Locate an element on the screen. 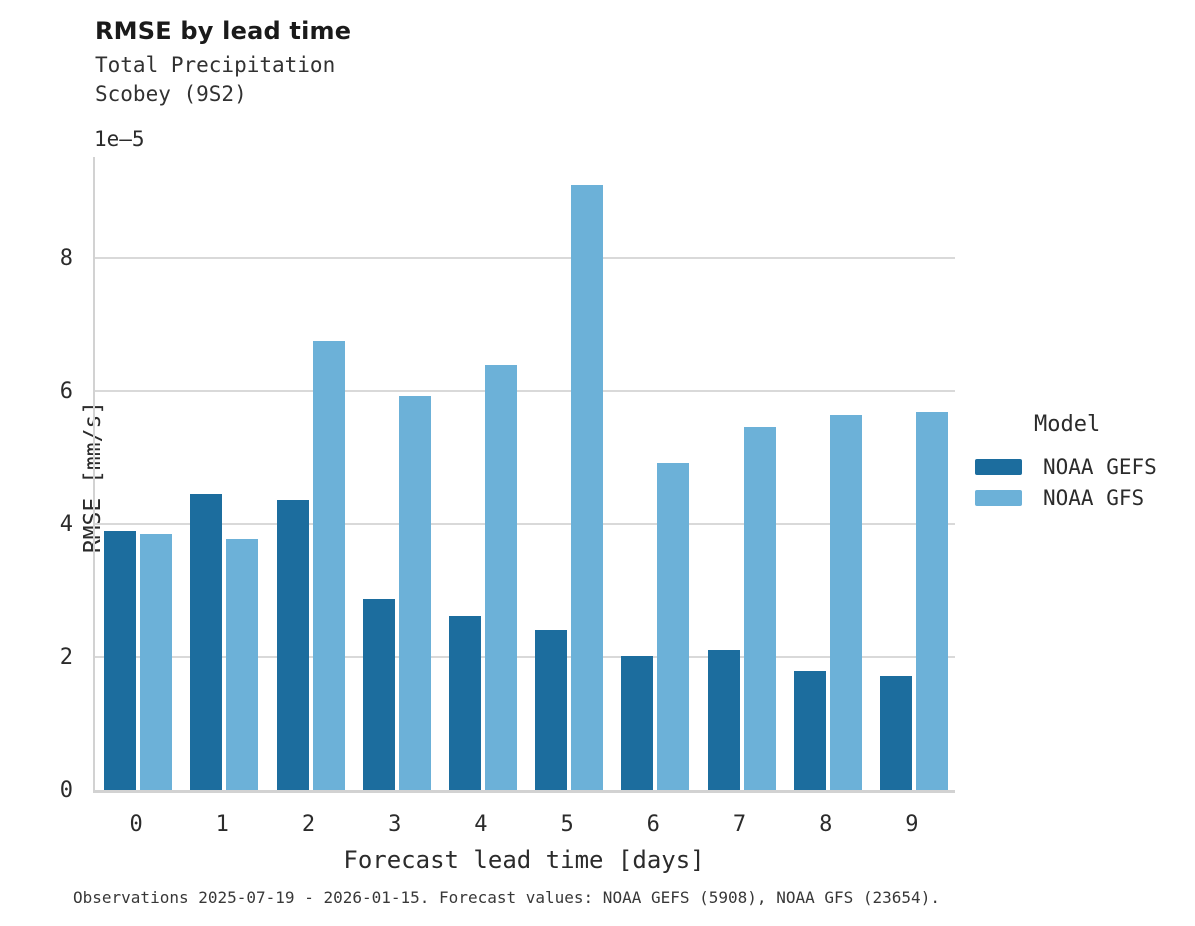  legend-entry-noaa-gfs: NOAA GFS is located at coordinates (1066, 497).